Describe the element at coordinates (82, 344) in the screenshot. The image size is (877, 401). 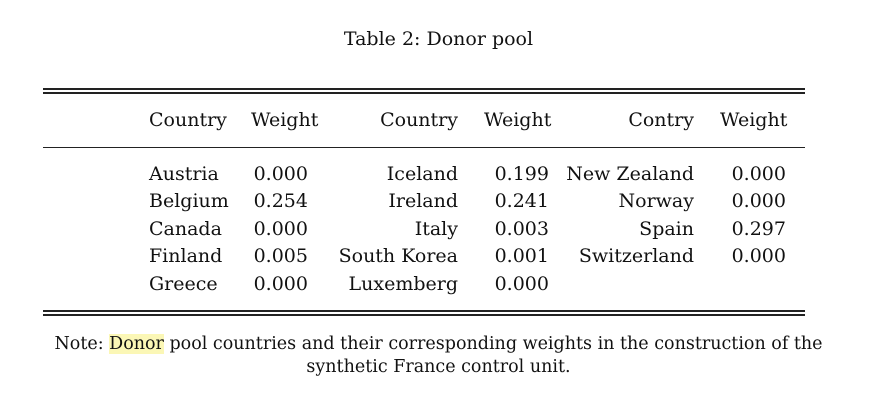
I see `note-prefix: Note:` at that location.